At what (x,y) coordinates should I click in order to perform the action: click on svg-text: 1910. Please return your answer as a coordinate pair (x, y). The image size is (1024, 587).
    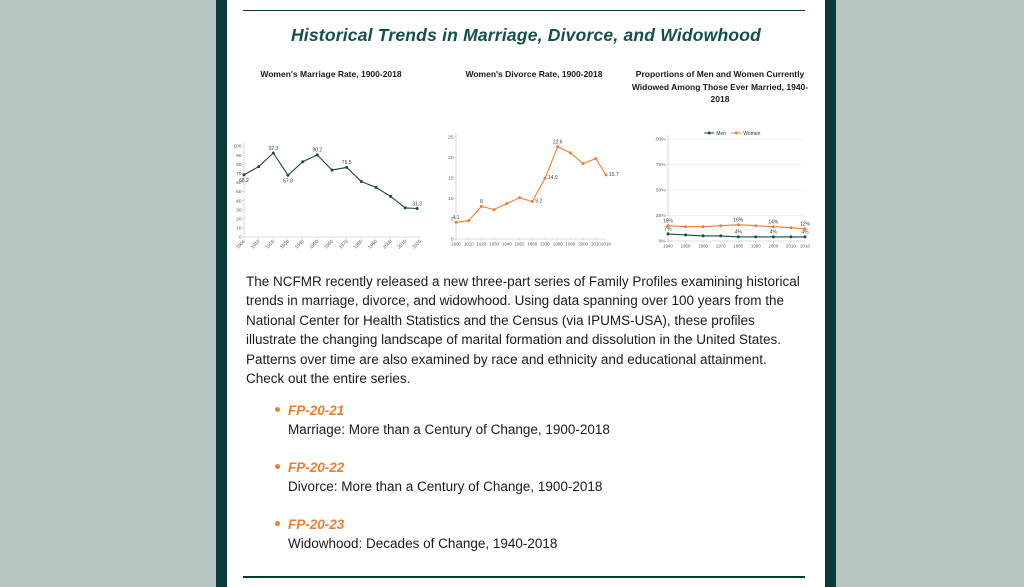
    Looking at the image, I should click on (256, 244).